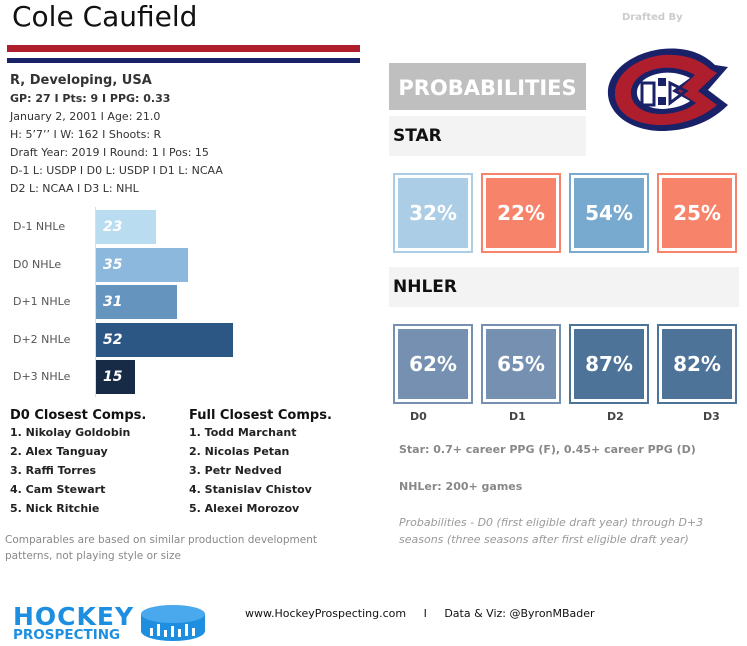 This screenshot has width=747, height=646. Describe the element at coordinates (90, 98) in the screenshot. I see `stats-line: GP: 27 I Pts: 9 I PPG: 0.33` at that location.